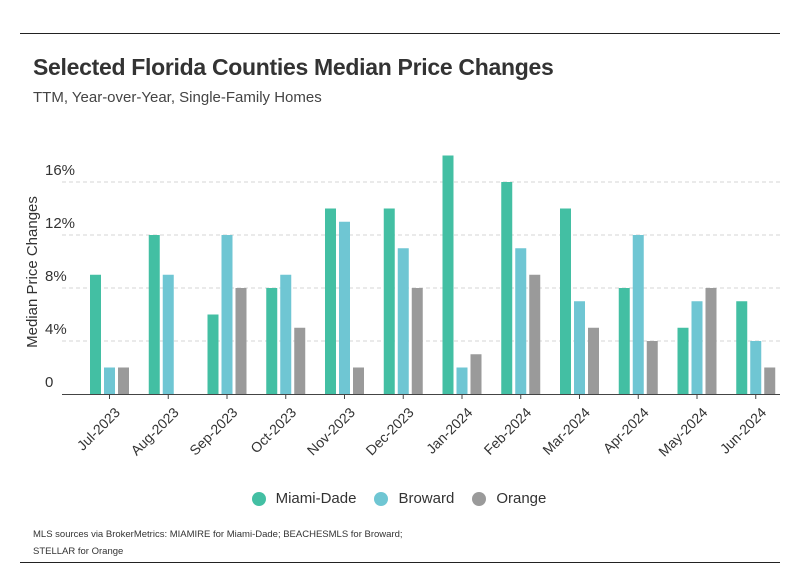 The image size is (798, 575). I want to click on y-tick-label: 8%, so click(56, 276).